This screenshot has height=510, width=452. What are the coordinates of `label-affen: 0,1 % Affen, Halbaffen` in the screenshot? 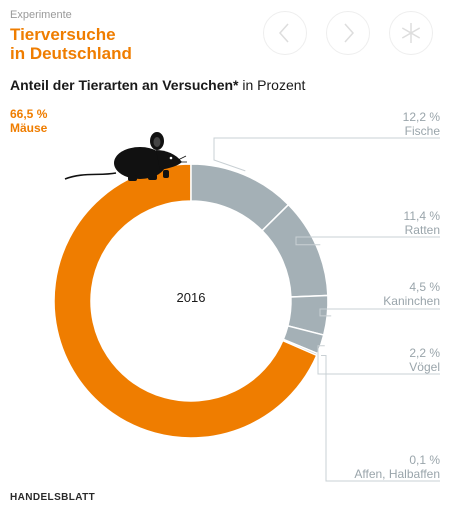 It's located at (397, 467).